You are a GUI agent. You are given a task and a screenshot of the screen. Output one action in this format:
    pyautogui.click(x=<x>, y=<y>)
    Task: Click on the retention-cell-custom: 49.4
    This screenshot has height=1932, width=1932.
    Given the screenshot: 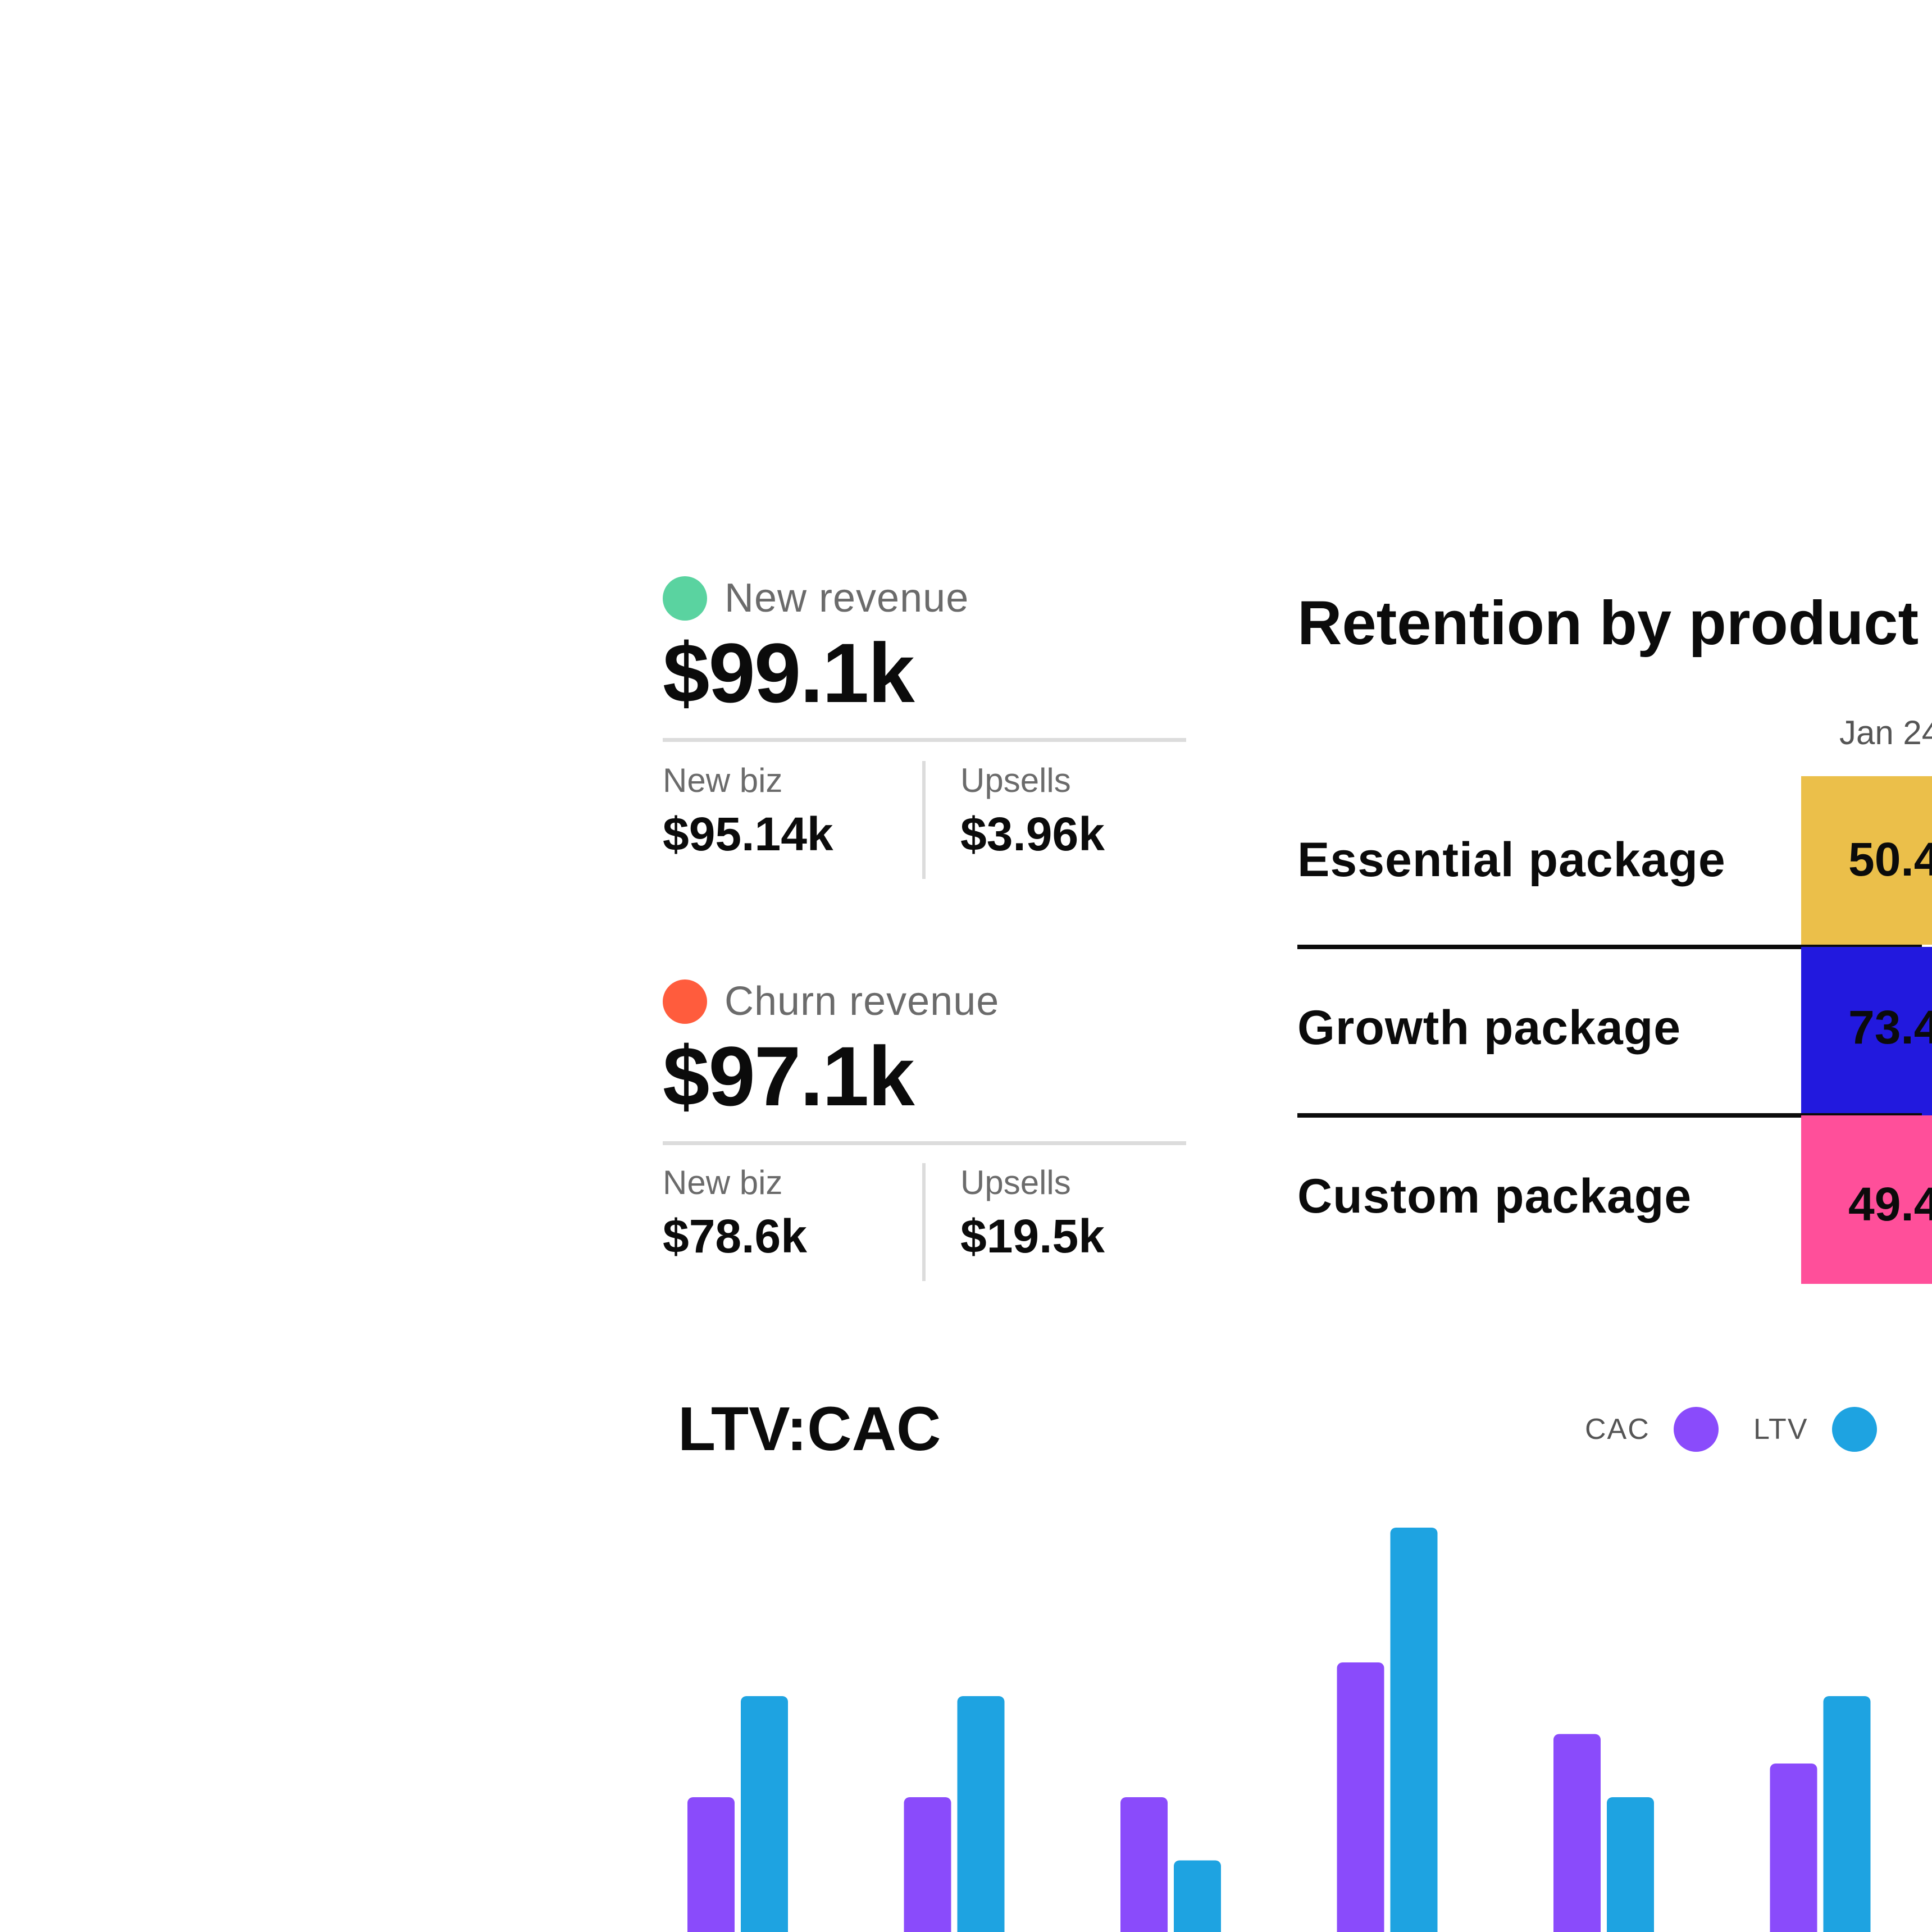 What is the action you would take?
    pyautogui.click(x=1866, y=1199)
    